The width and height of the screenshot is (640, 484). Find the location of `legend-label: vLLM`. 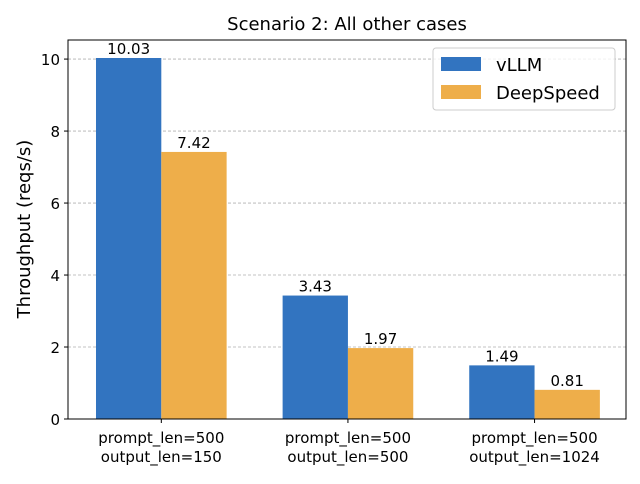

legend-label: vLLM is located at coordinates (519, 65).